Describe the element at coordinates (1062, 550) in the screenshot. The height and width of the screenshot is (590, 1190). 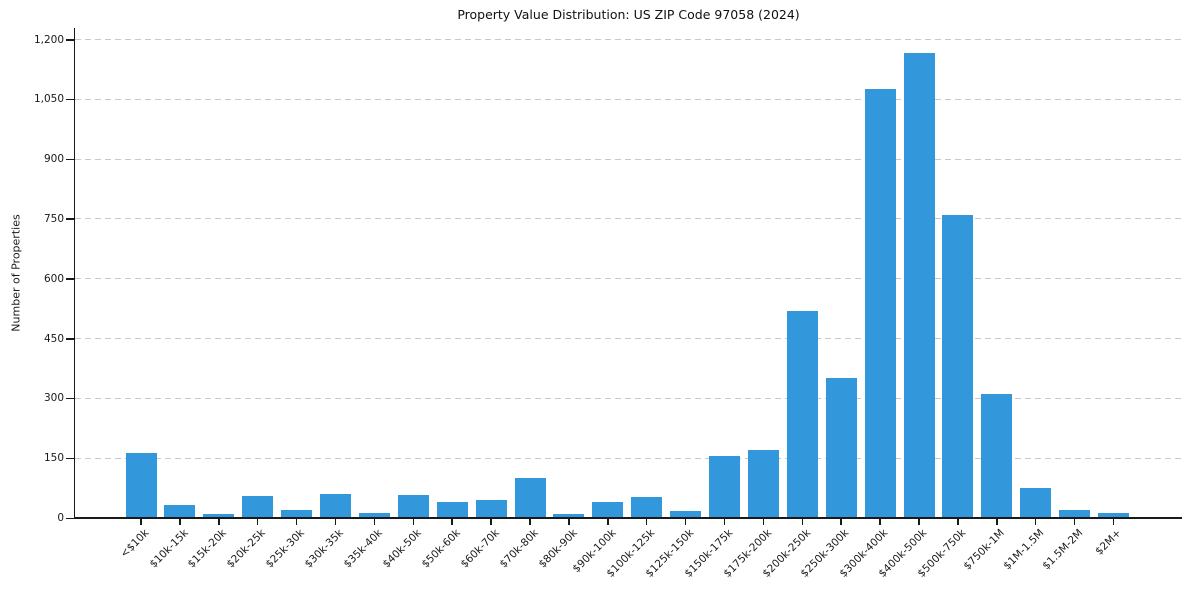
I see `x-tick-label: $1.5M-2M` at that location.